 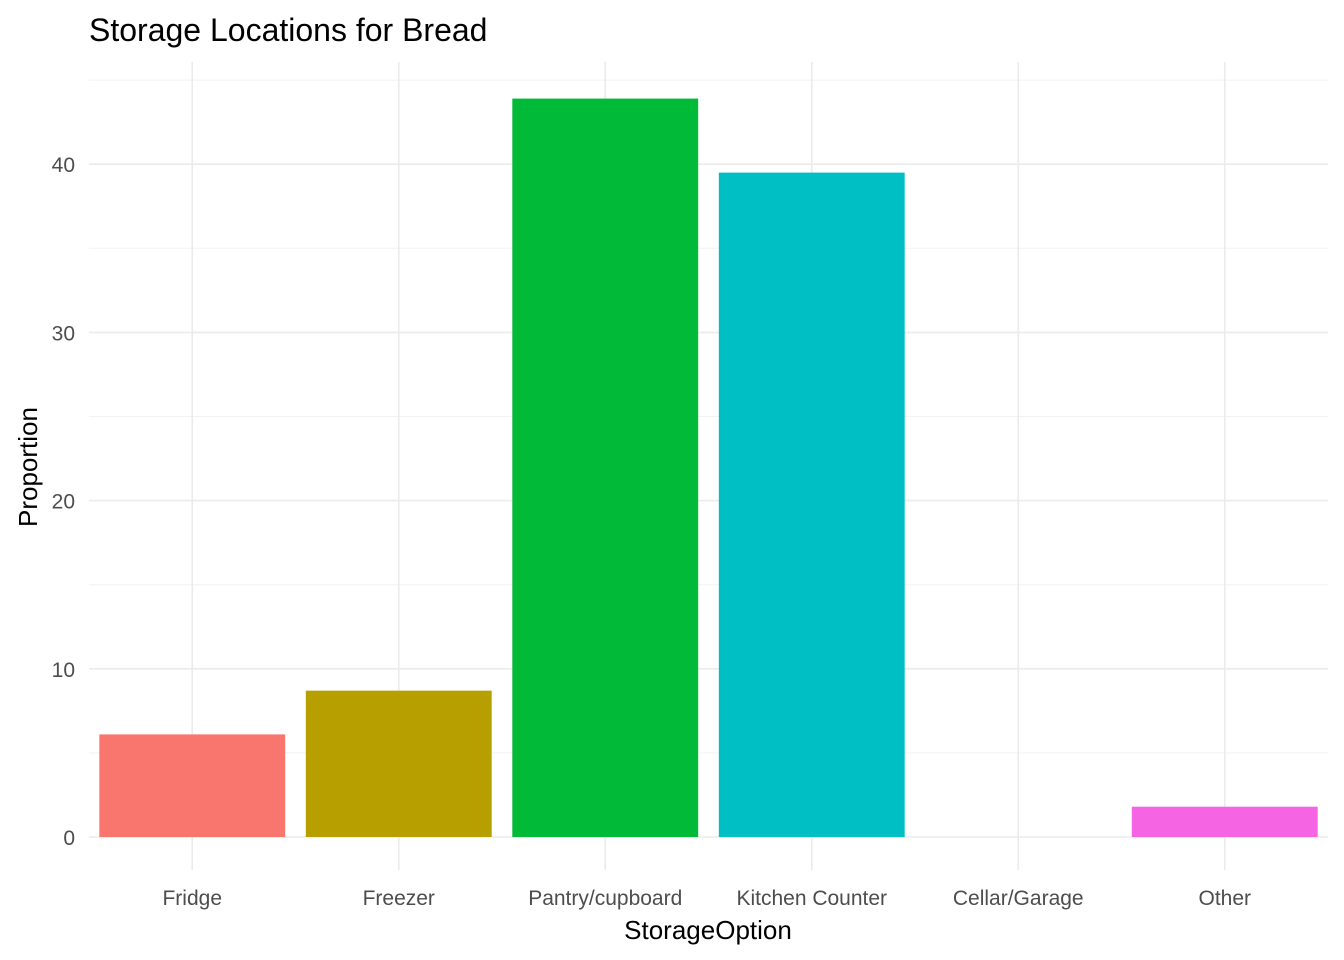 What do you see at coordinates (69, 838) in the screenshot?
I see `y-tick-label: 0` at bounding box center [69, 838].